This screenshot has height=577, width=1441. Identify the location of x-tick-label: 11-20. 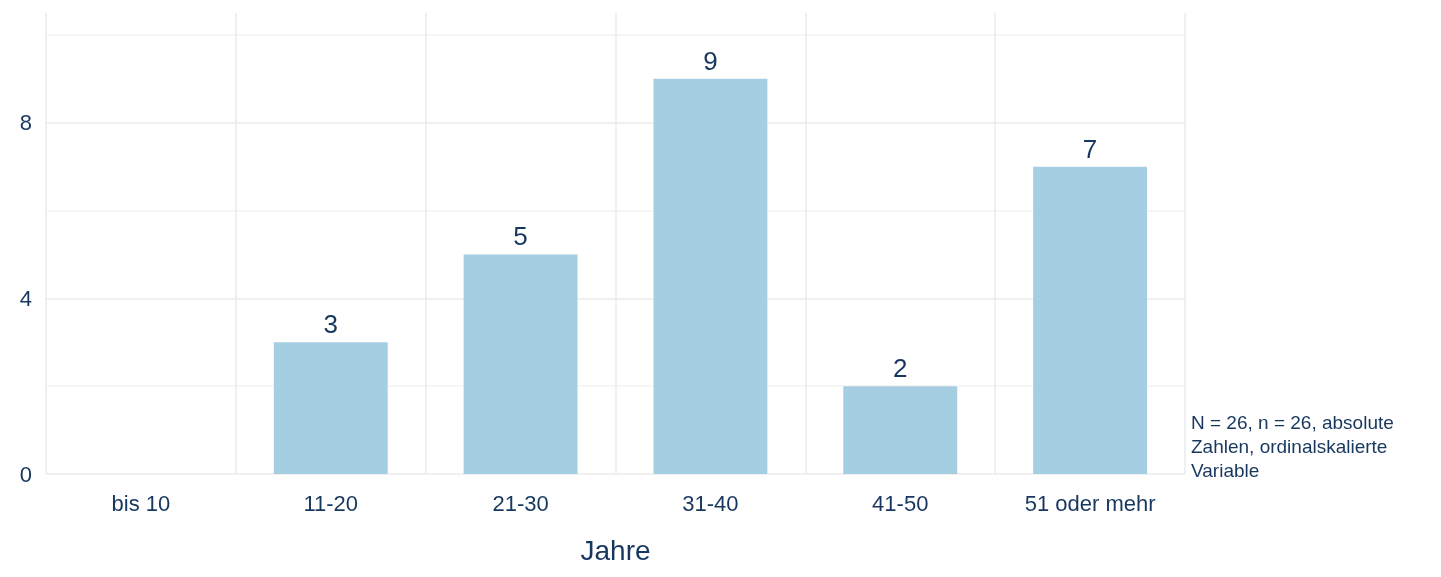
(331, 503).